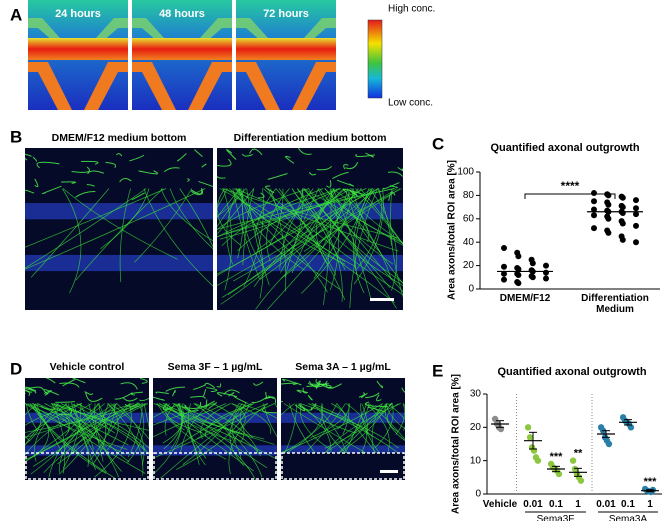 Image resolution: width=668 pixels, height=521 pixels. What do you see at coordinates (476, 394) in the screenshot?
I see `y-tick-label: 30` at bounding box center [476, 394].